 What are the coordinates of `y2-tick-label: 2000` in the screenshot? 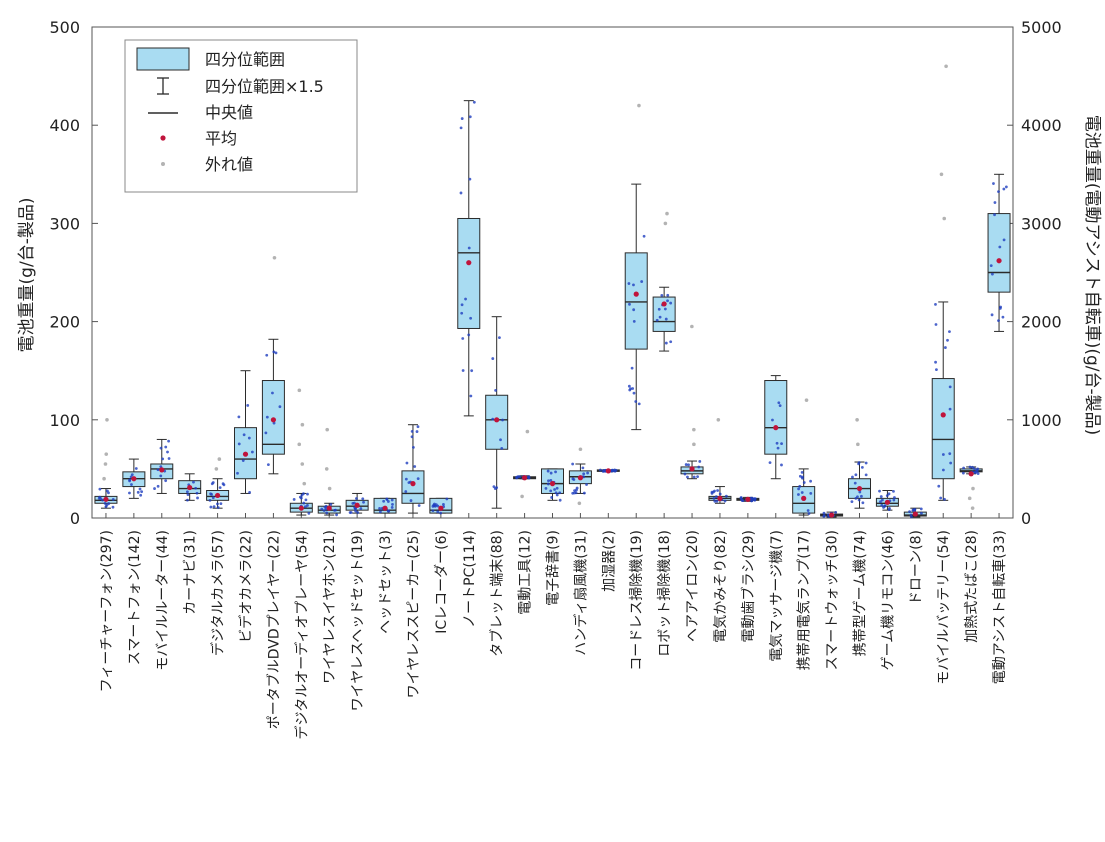 It's located at (1041, 322).